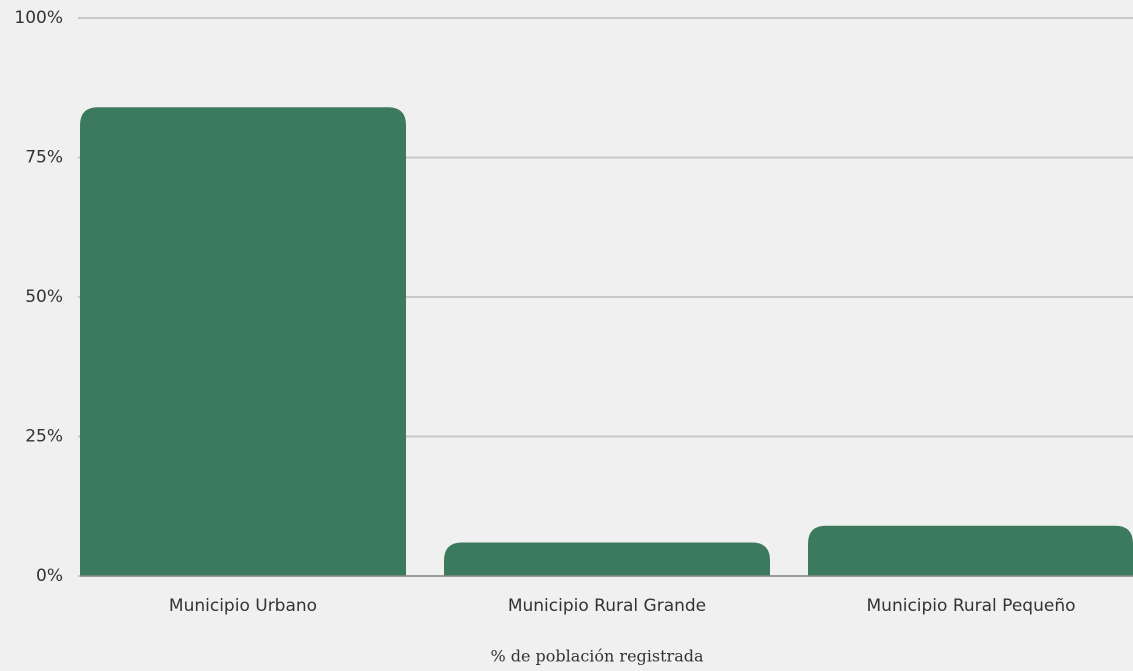 Image resolution: width=1133 pixels, height=671 pixels. Describe the element at coordinates (44, 297) in the screenshot. I see `y-tick-label: 50%` at that location.